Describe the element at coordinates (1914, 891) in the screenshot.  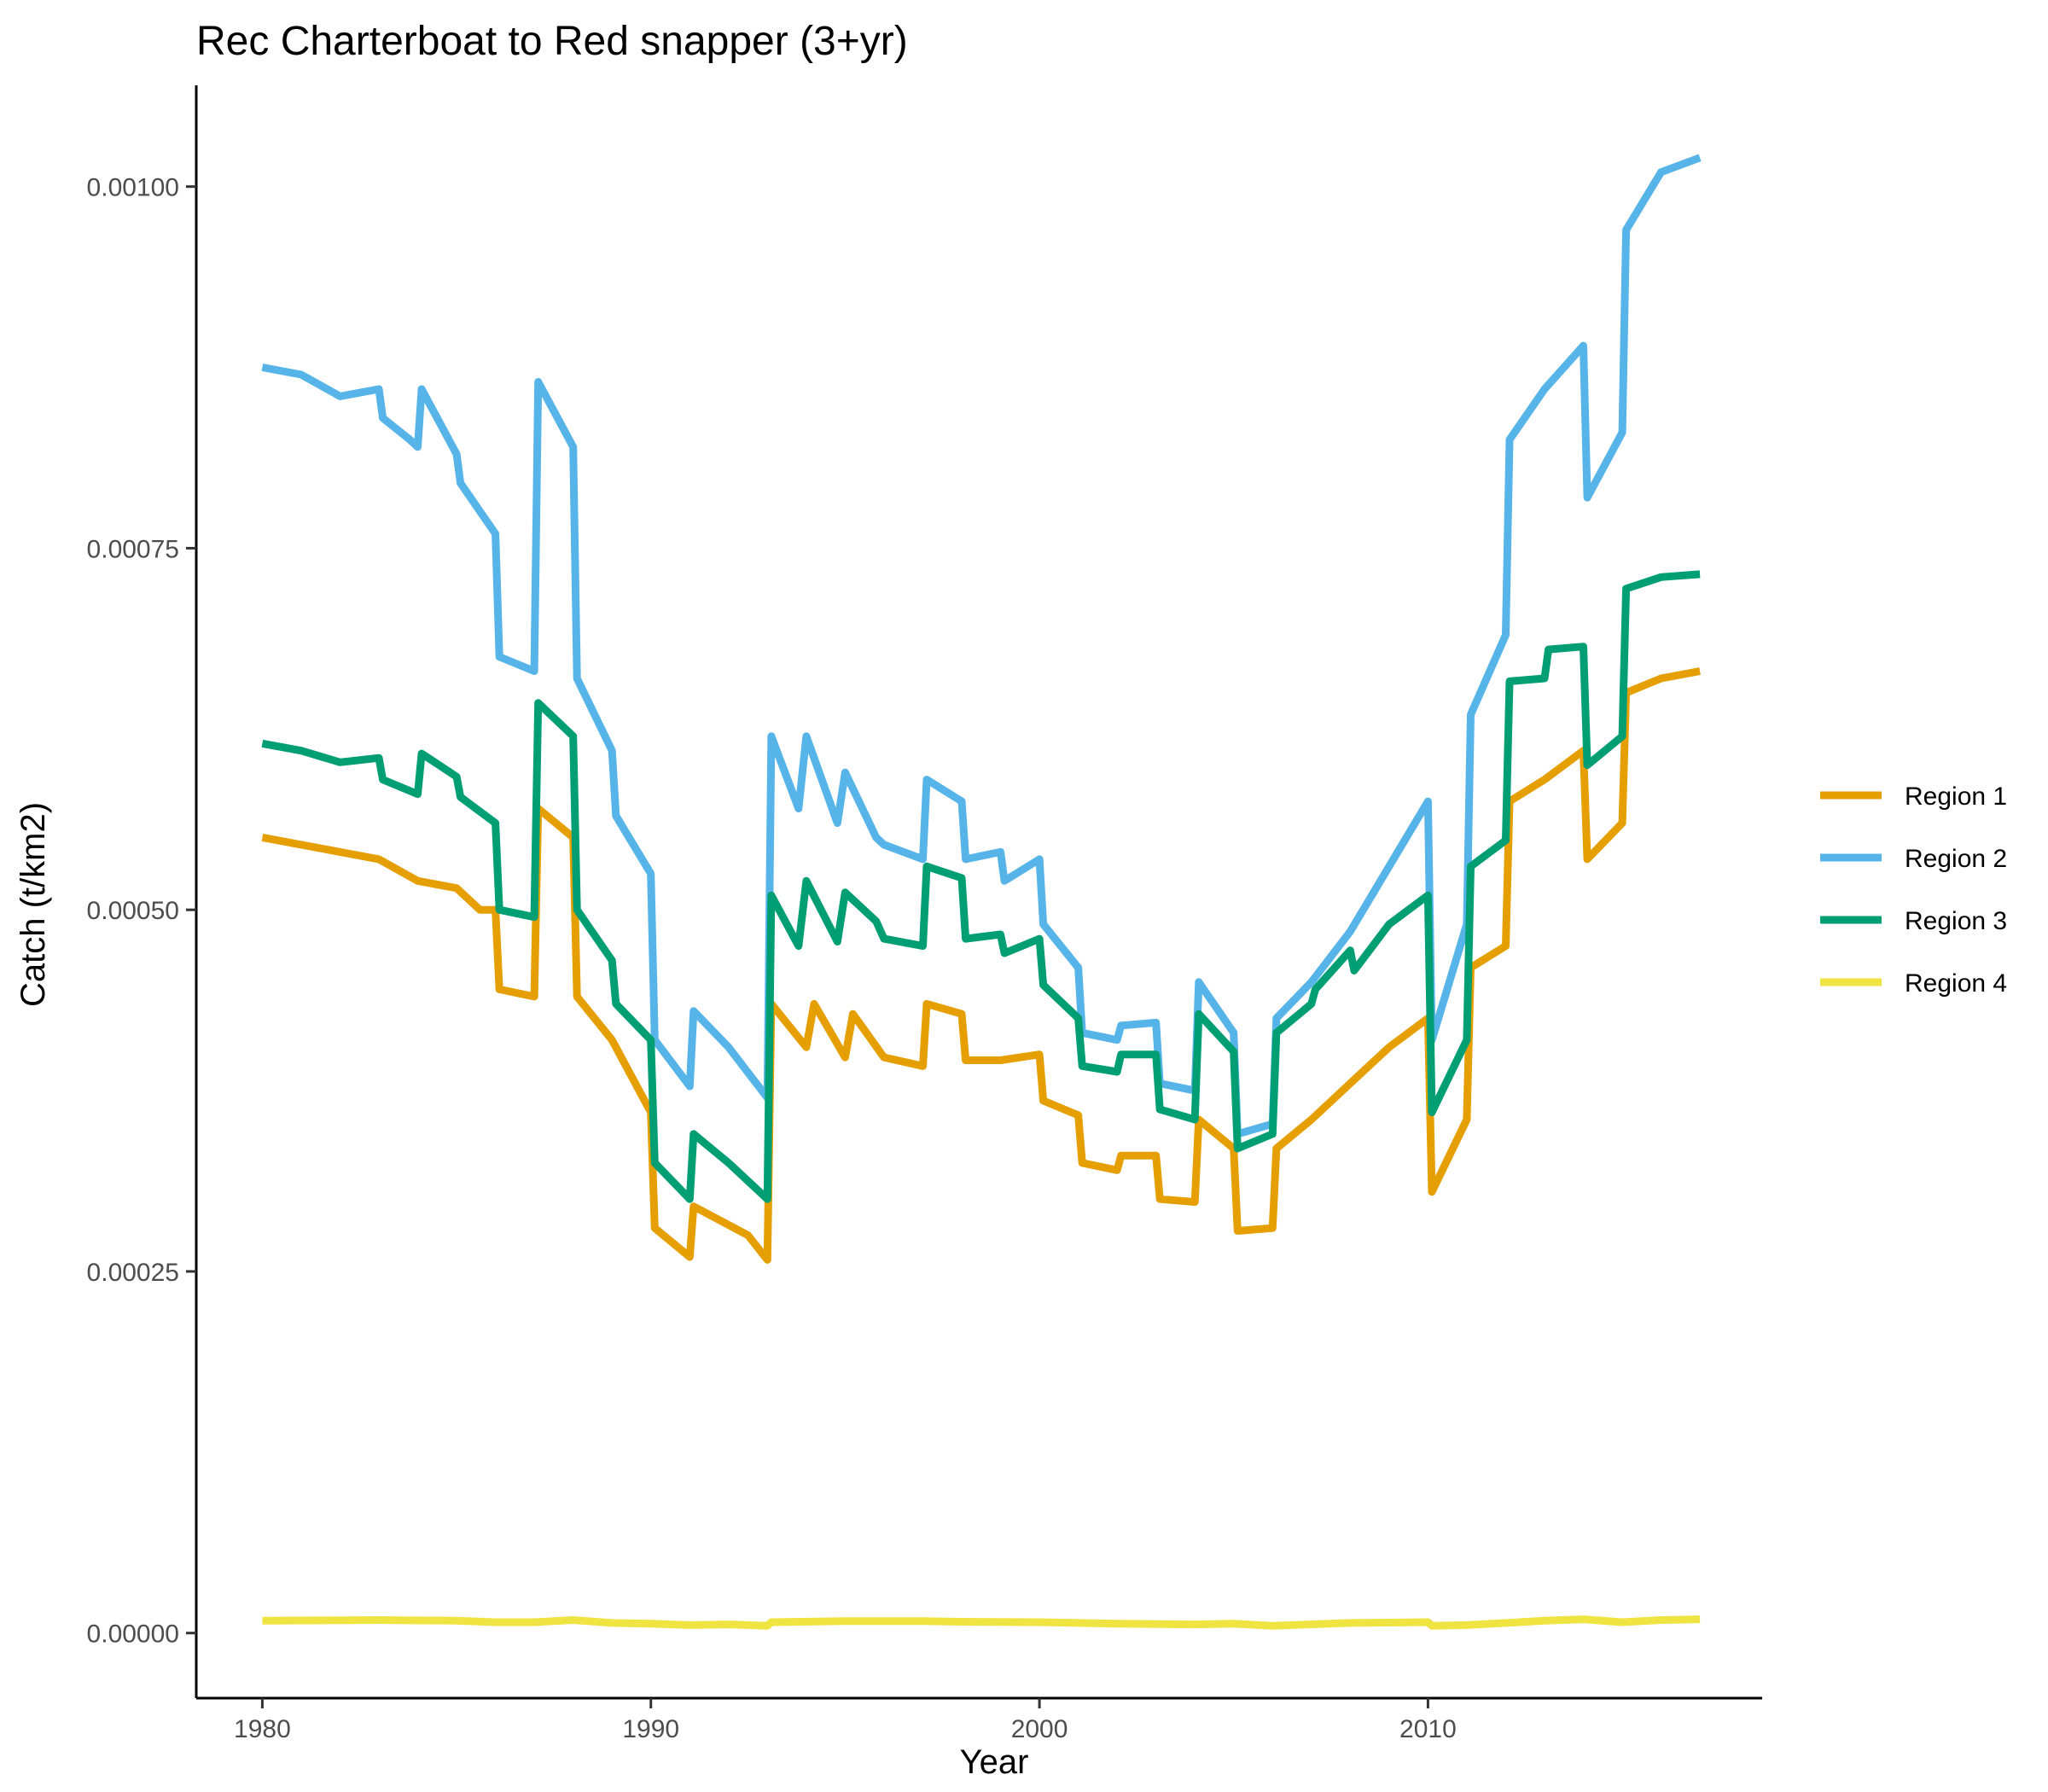
I see `legend: Region 1 Region 2 Region 3 Region 4` at that location.